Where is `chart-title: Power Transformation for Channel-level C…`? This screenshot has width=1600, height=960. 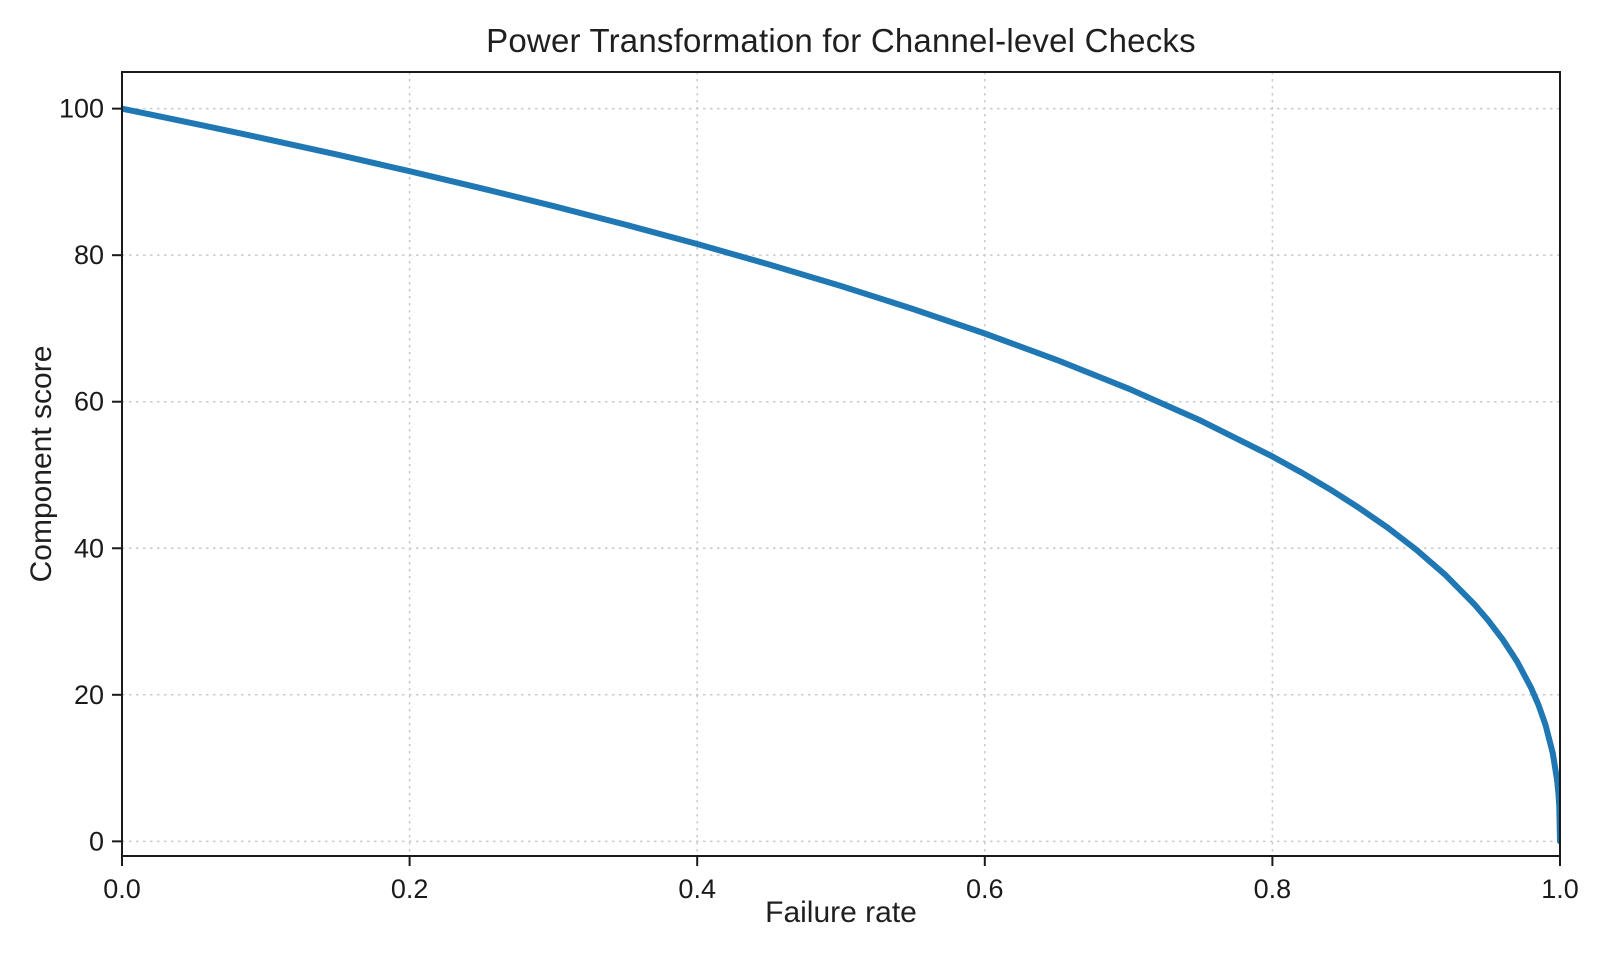 chart-title: Power Transformation for Channel-level C… is located at coordinates (841, 40).